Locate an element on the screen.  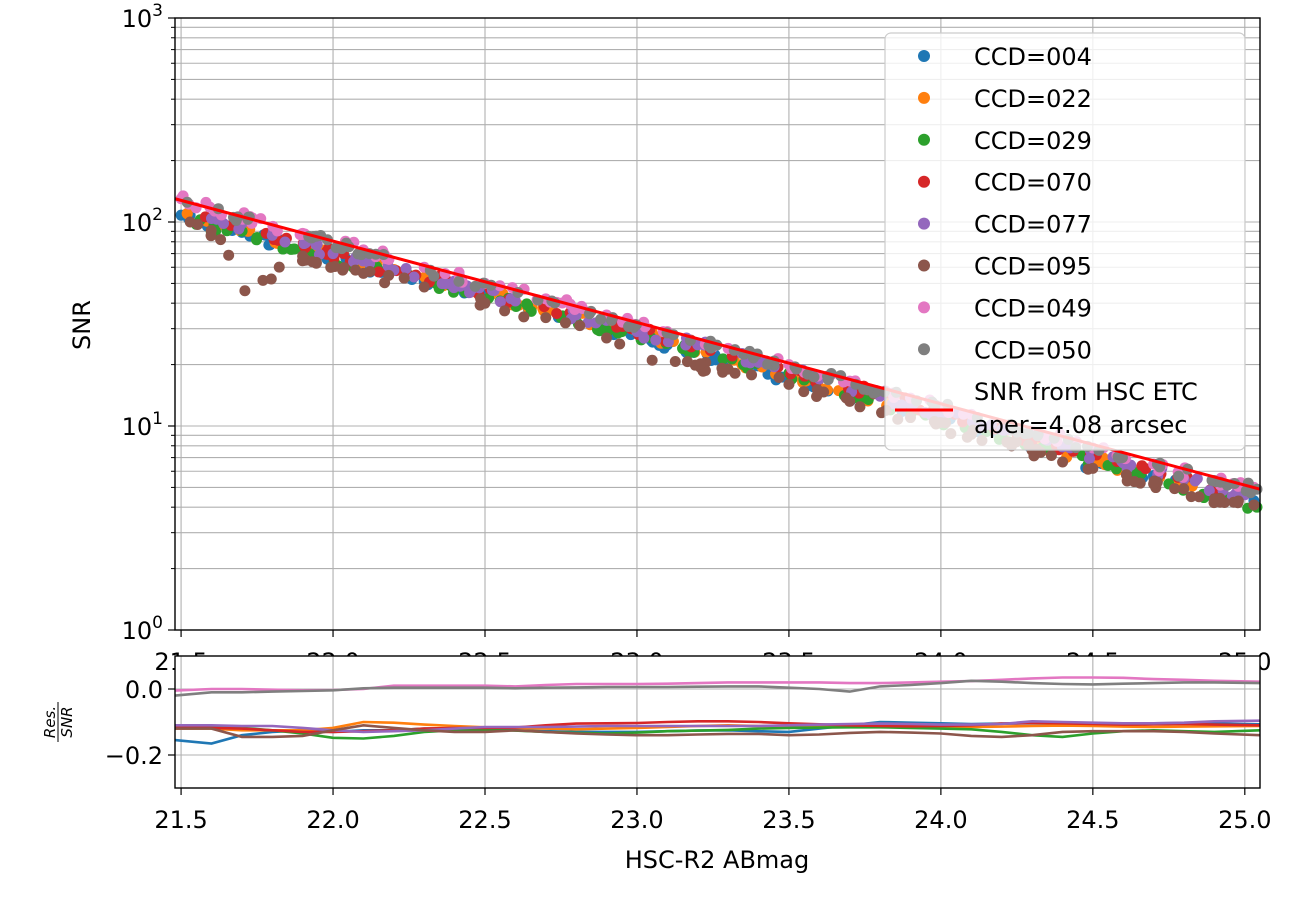
residual-line-CCD=077 is located at coordinates (718, 726).